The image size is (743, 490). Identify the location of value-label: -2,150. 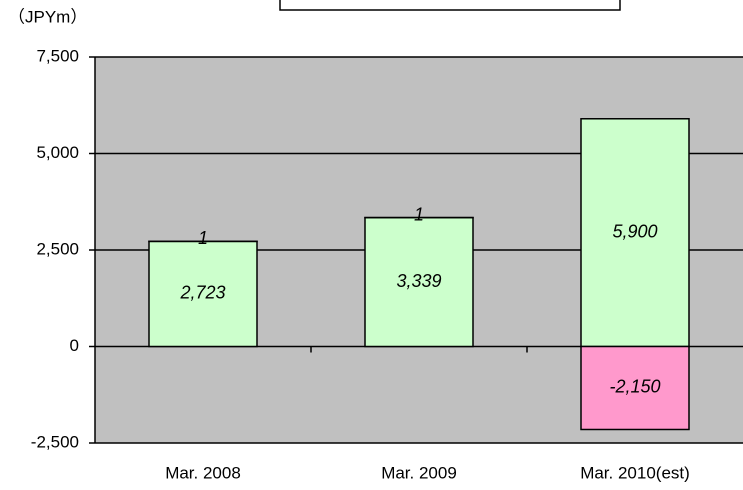
(634, 387).